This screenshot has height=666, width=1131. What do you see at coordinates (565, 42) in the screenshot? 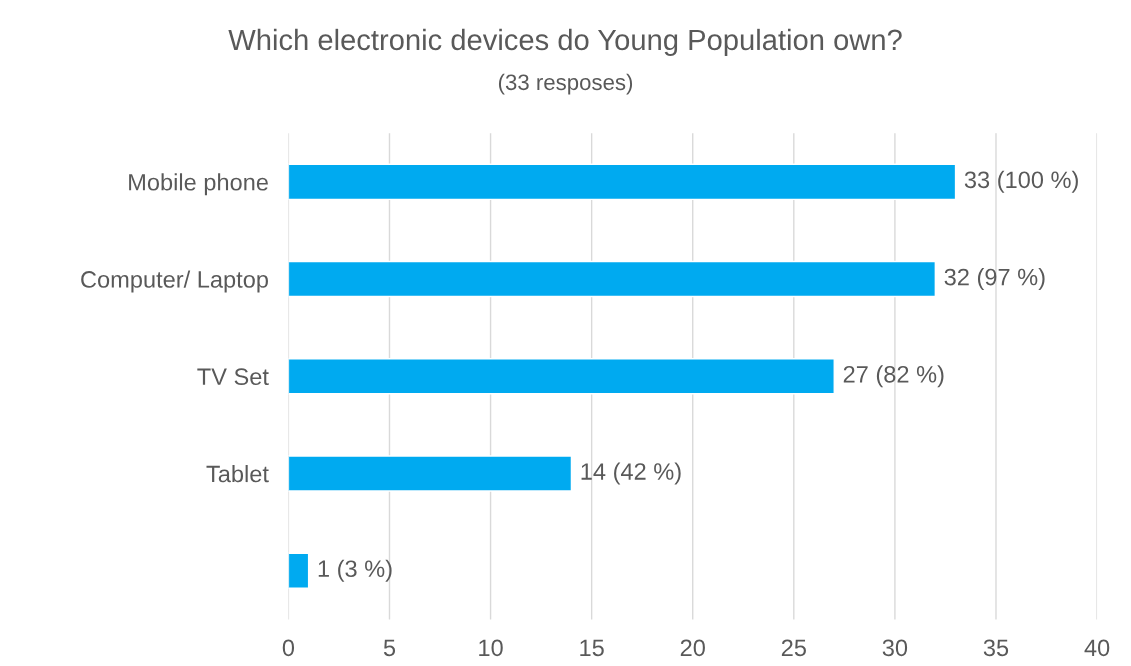
I see `chart-title: Which electronic devices do Young Population own?` at bounding box center [565, 42].